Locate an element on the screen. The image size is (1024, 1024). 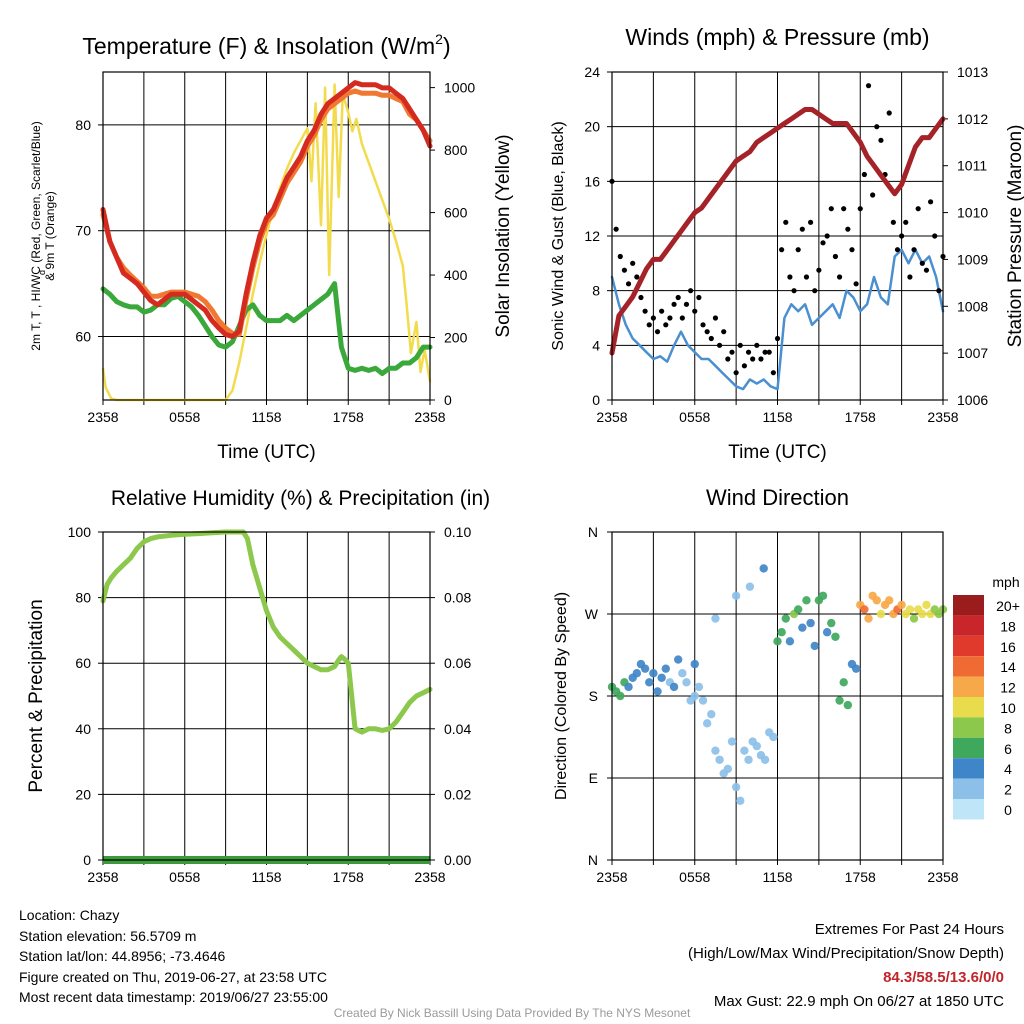
y-tick-label: 100 is located at coordinates (80, 532).